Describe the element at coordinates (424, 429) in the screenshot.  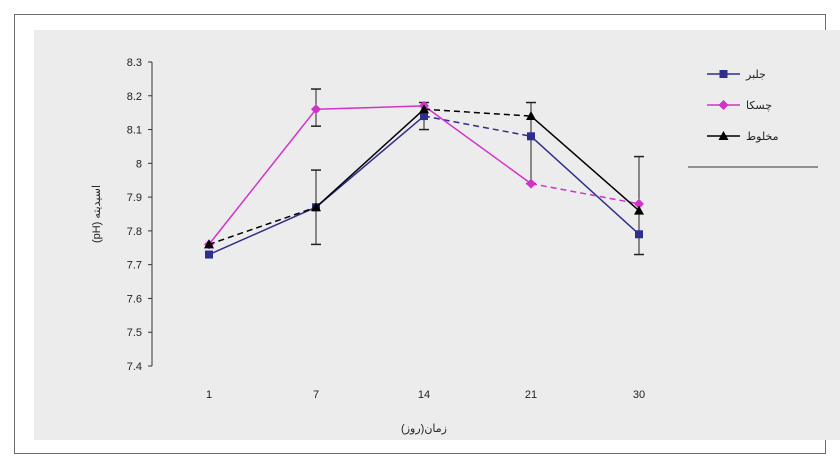
I see `x-axis-title: (روز)زمان` at that location.